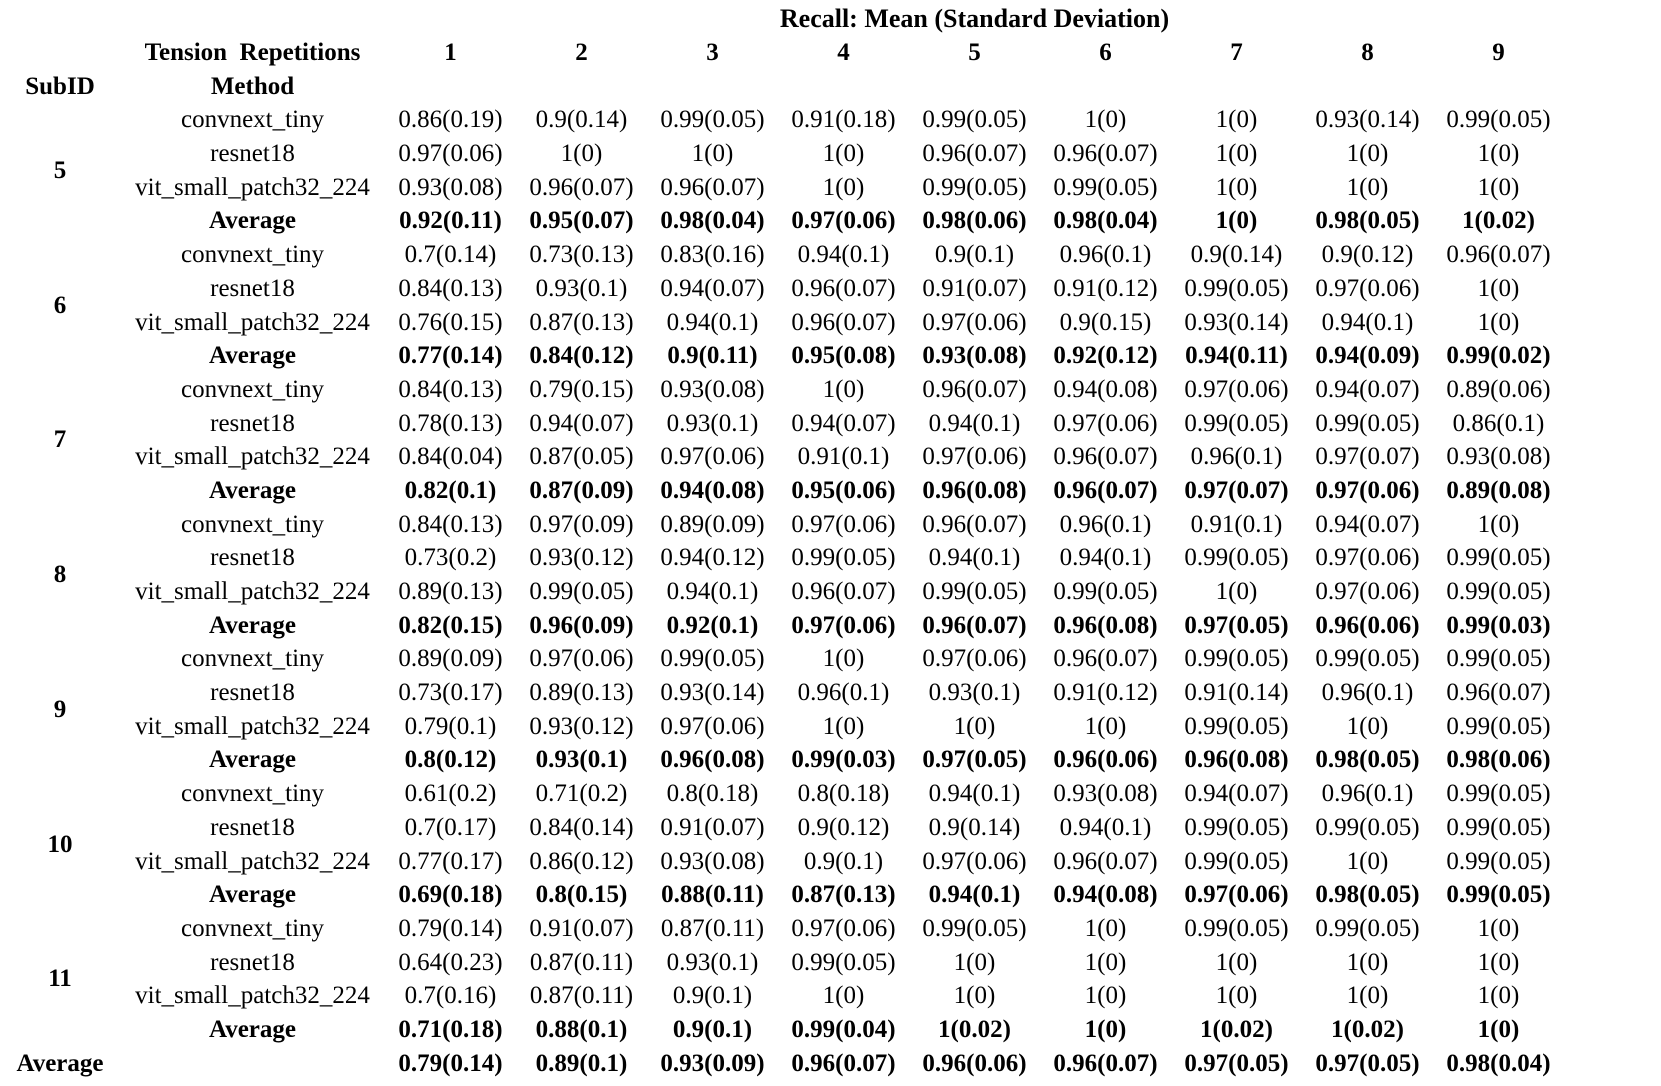  I want to click on index-label: SubID, so click(60, 86).